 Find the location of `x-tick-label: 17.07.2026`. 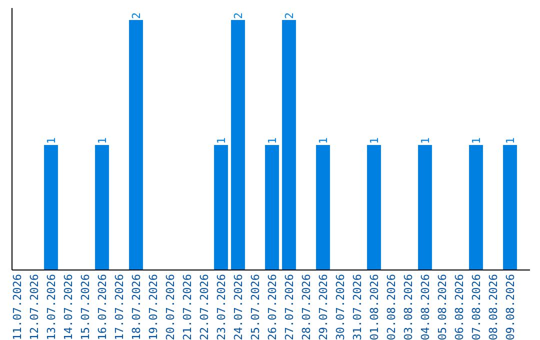

x-tick-label: 17.07.2026 is located at coordinates (119, 307).